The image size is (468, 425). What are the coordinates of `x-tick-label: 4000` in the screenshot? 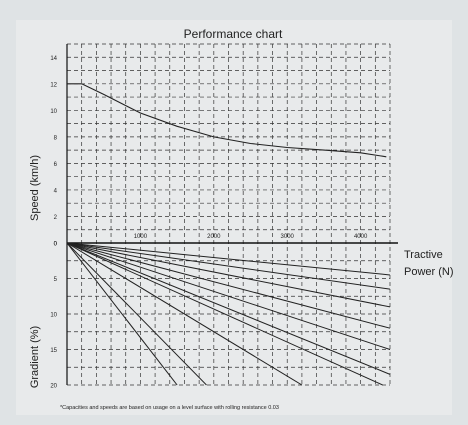 It's located at (361, 237).